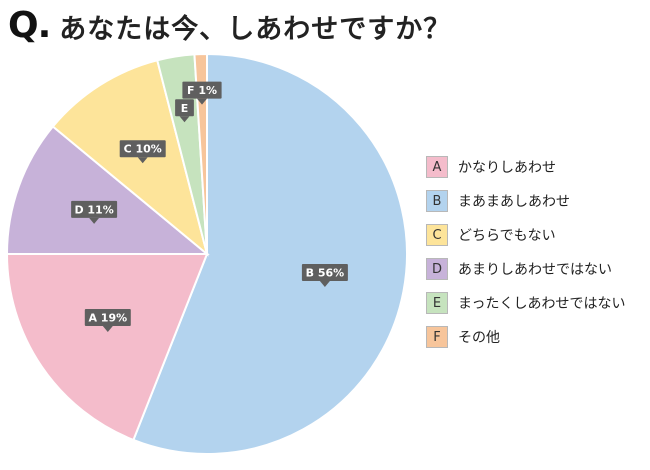  What do you see at coordinates (437, 235) in the screenshot?
I see `legend-swatch: C` at bounding box center [437, 235].